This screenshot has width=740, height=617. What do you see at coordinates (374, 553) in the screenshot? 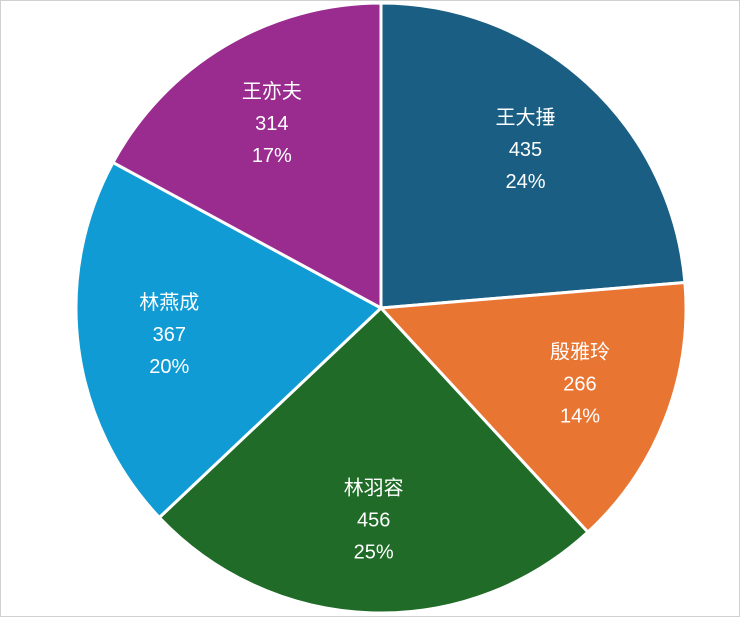
I see `slice-percent: 25%` at bounding box center [374, 553].